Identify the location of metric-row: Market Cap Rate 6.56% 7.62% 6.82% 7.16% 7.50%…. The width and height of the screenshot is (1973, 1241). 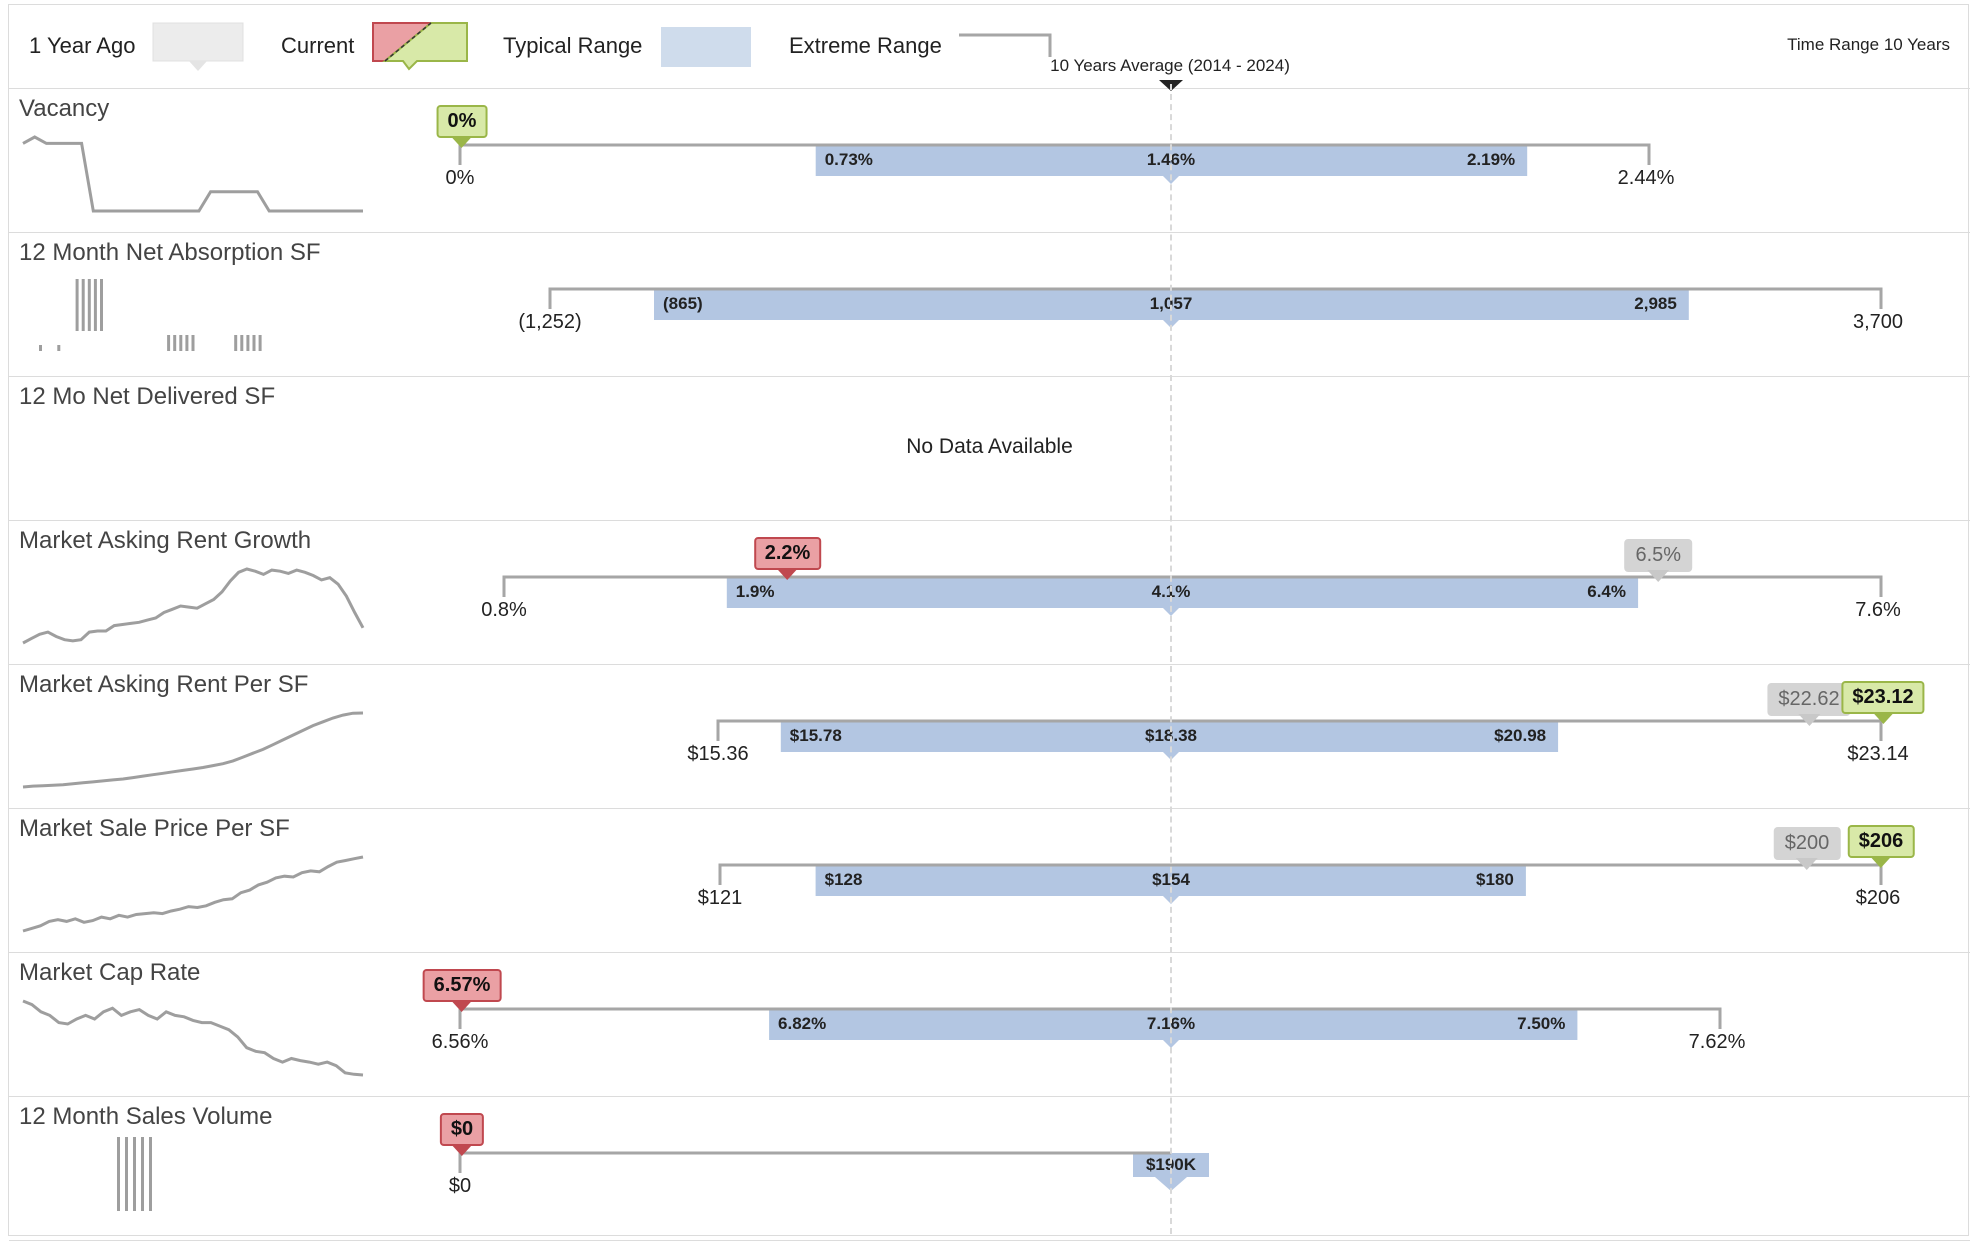
(989, 1025).